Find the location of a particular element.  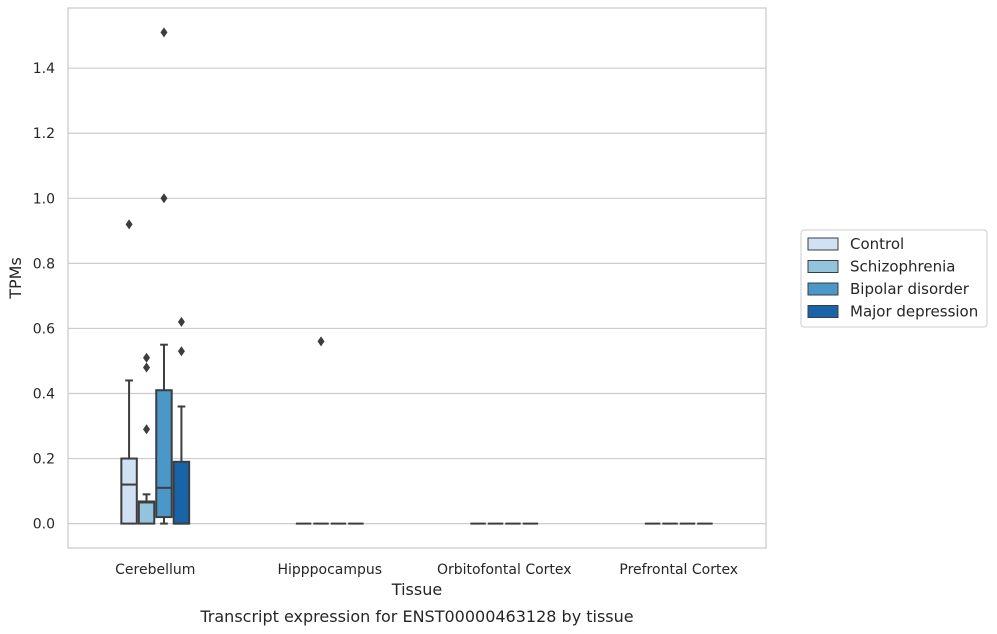

legend-label: Schizophrenia is located at coordinates (902, 267).